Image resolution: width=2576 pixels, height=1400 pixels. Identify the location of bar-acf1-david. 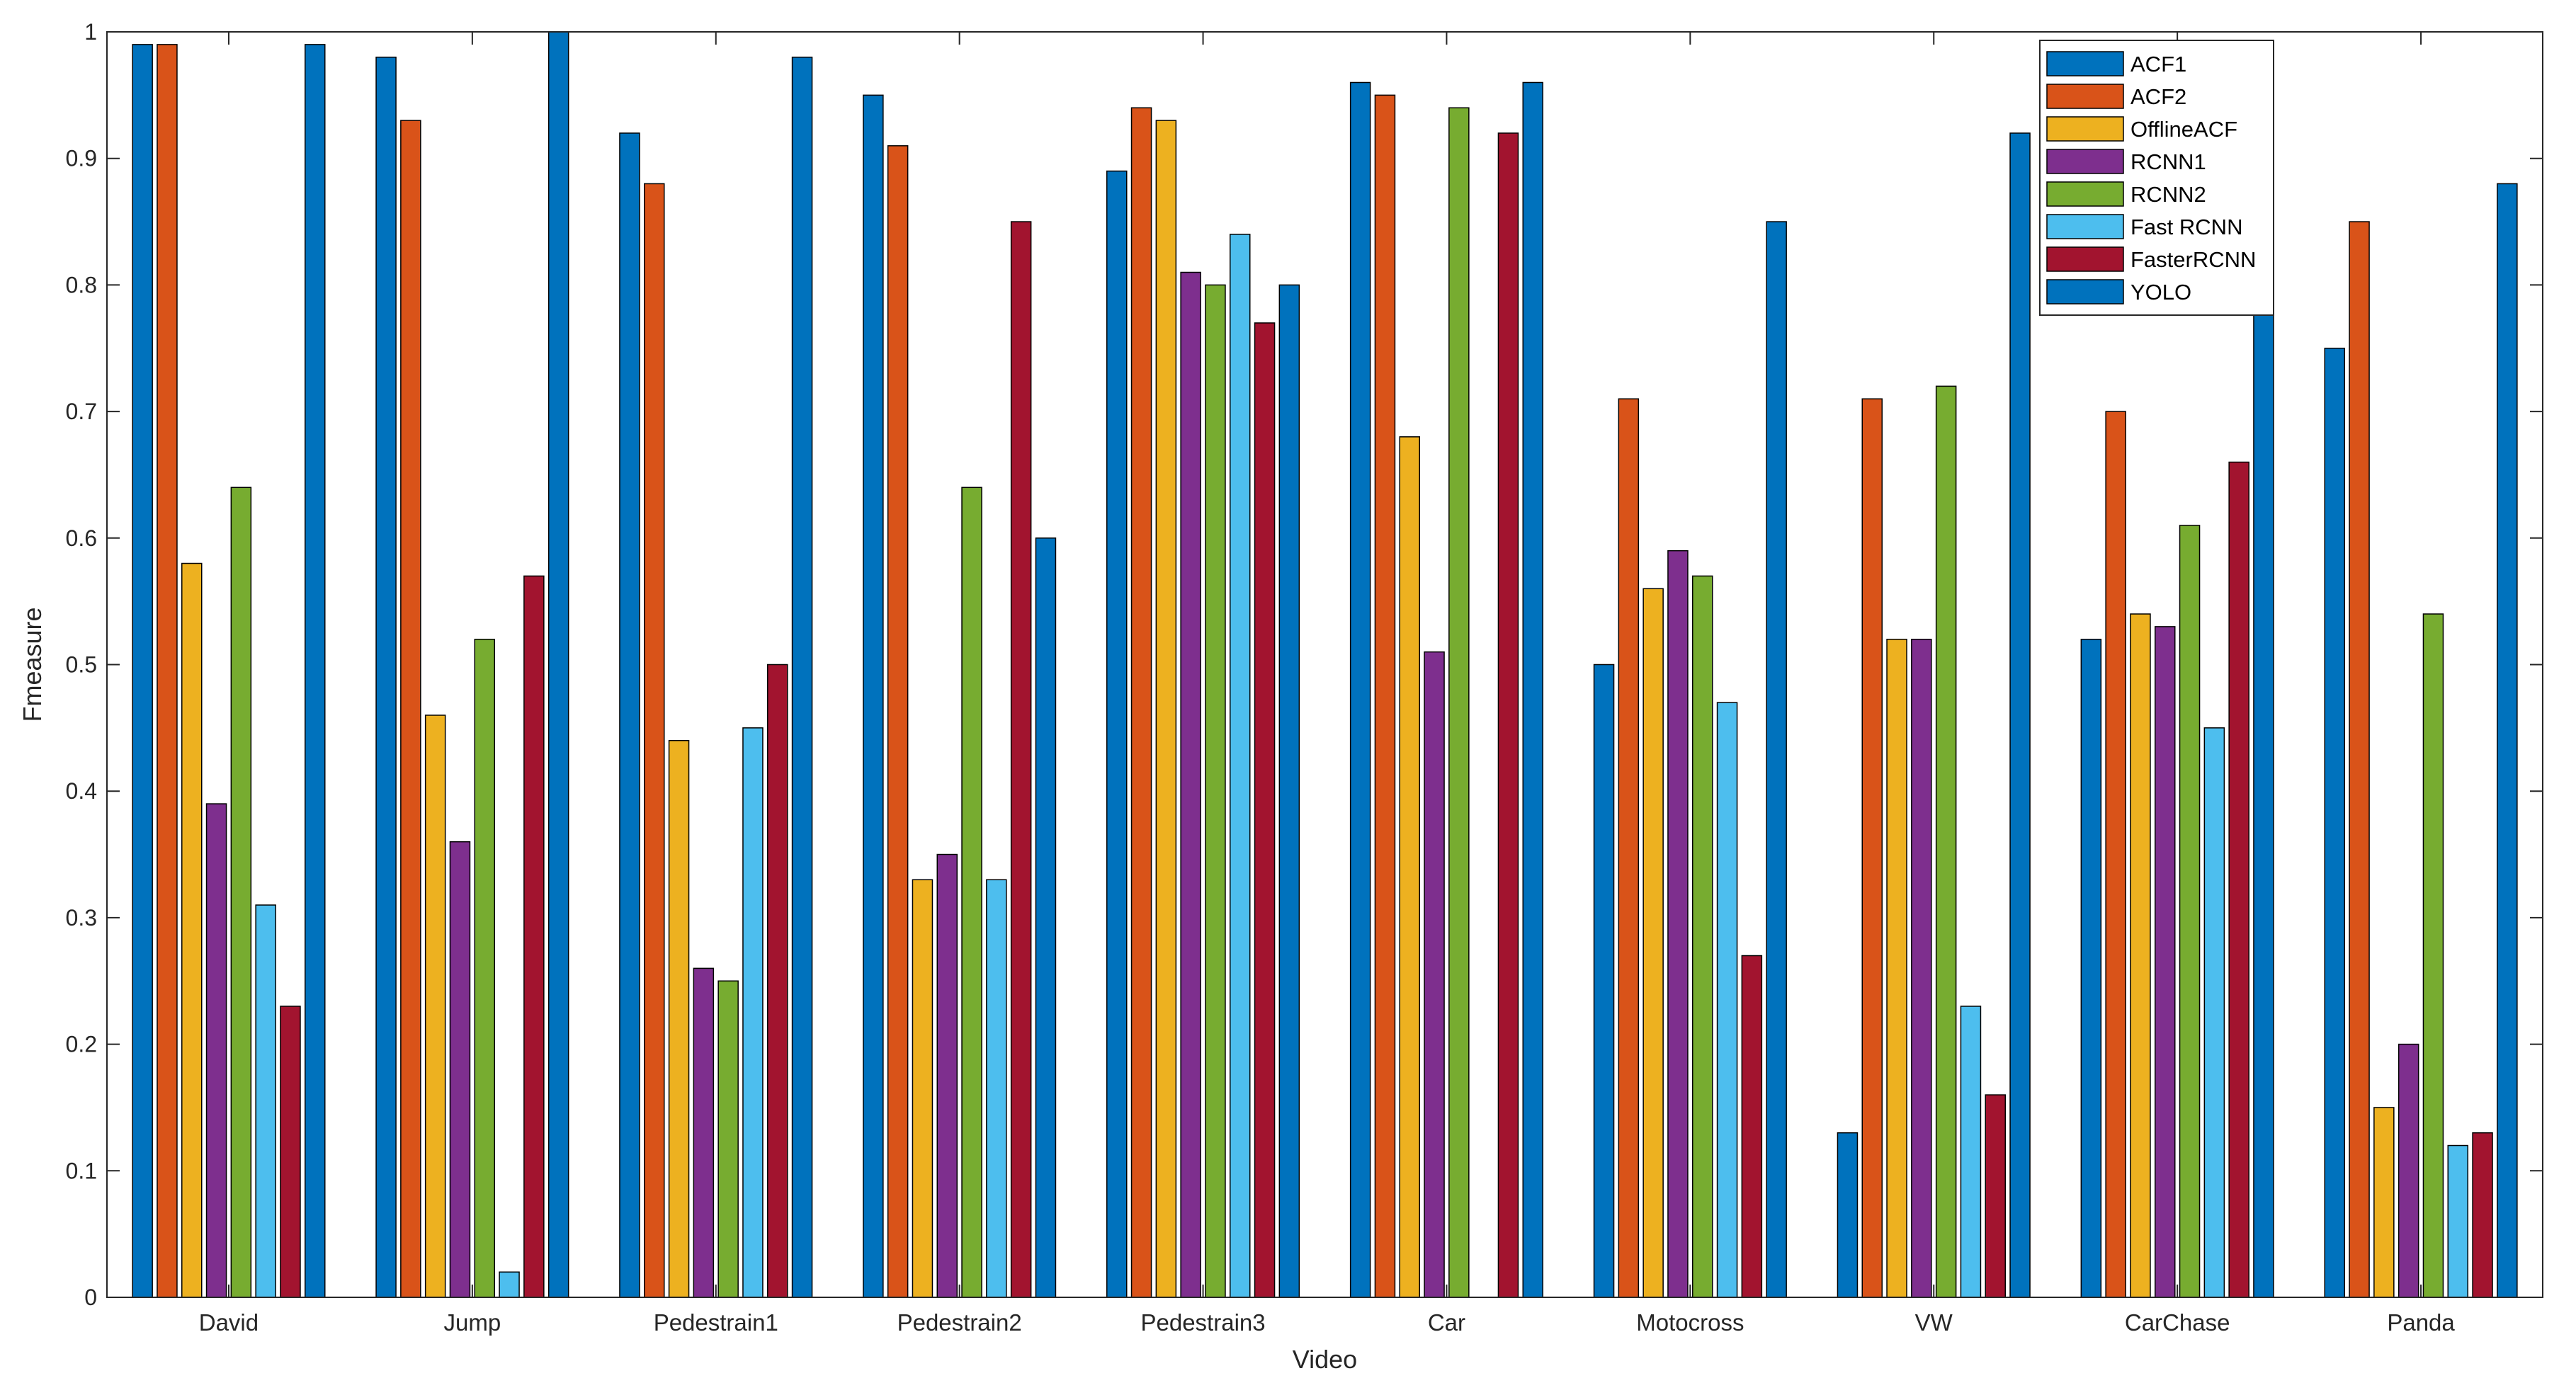
(142, 671).